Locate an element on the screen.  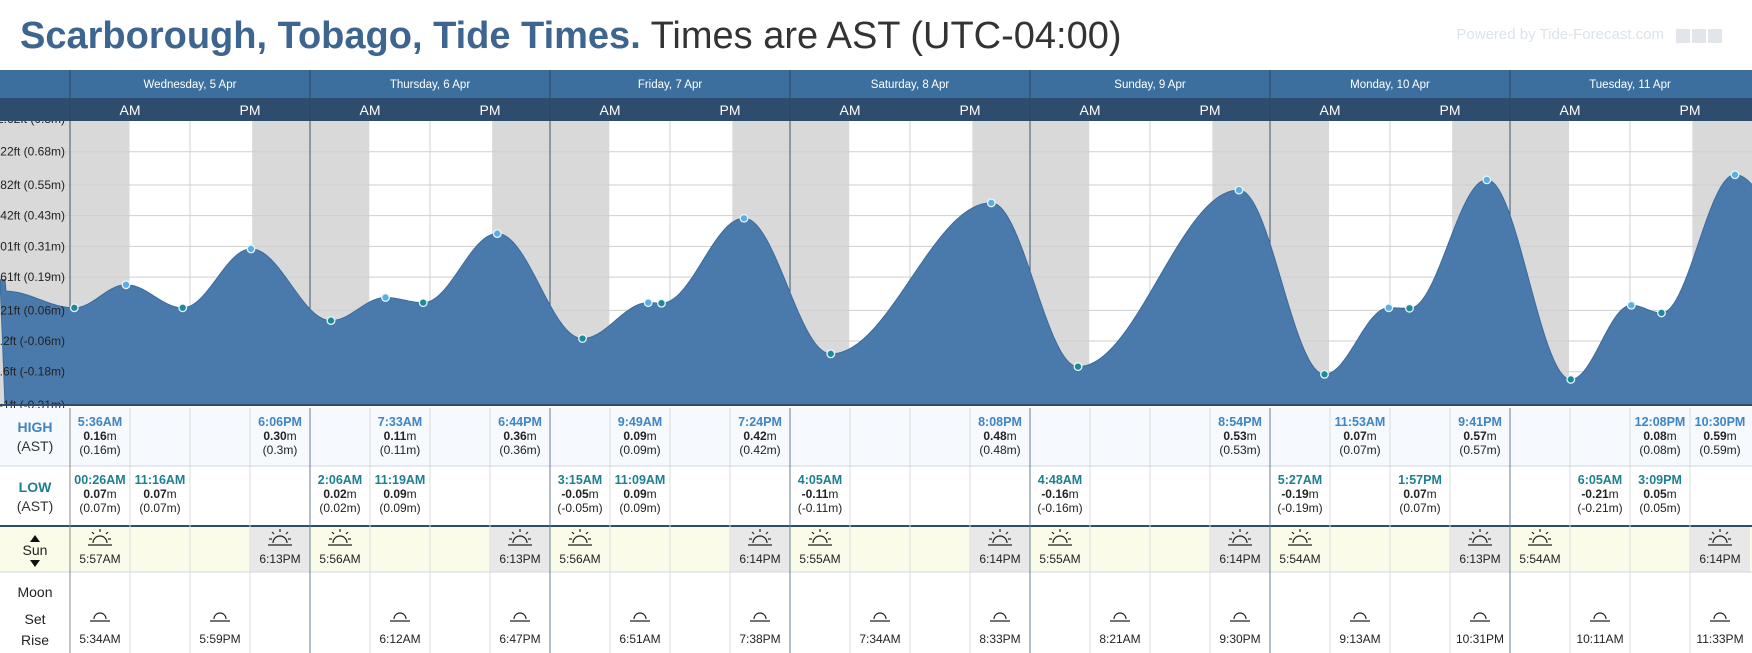
tide-height: 0.02m is located at coordinates (339, 494).